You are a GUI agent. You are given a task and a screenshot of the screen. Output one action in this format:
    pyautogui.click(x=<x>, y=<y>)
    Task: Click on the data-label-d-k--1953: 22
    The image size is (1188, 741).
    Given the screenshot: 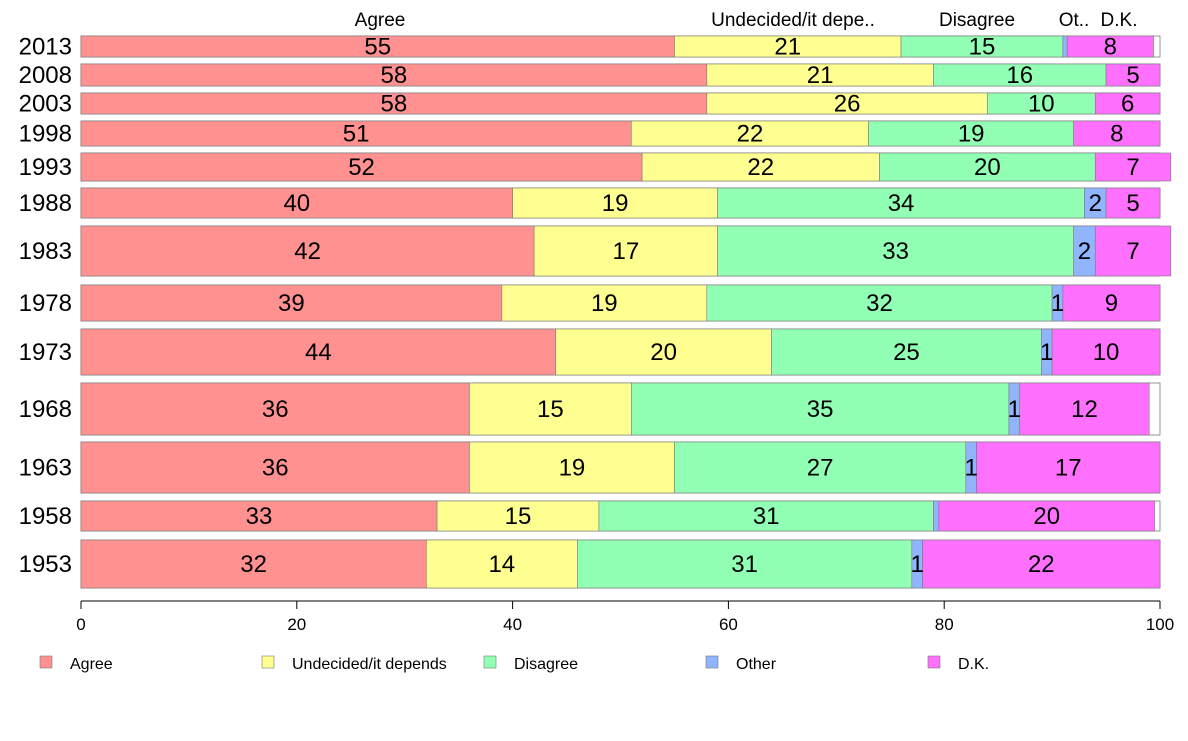 What is the action you would take?
    pyautogui.click(x=1041, y=564)
    